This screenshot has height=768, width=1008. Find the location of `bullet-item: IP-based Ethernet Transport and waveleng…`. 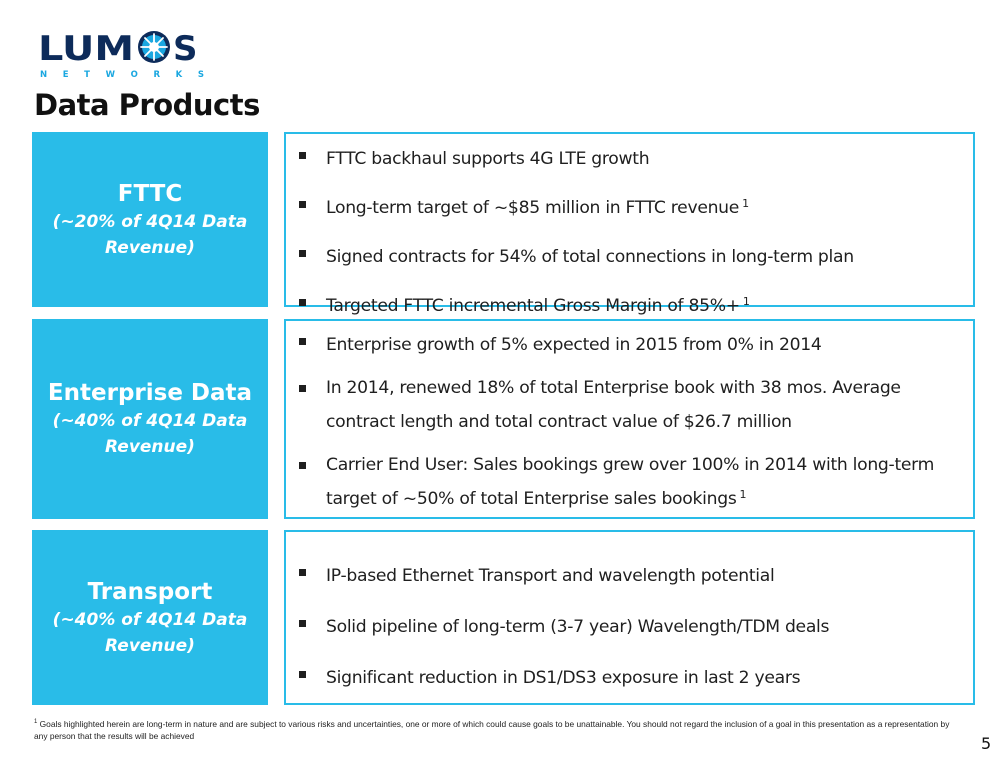

bullet-item: IP-based Ethernet Transport and waveleng… is located at coordinates (626, 574).